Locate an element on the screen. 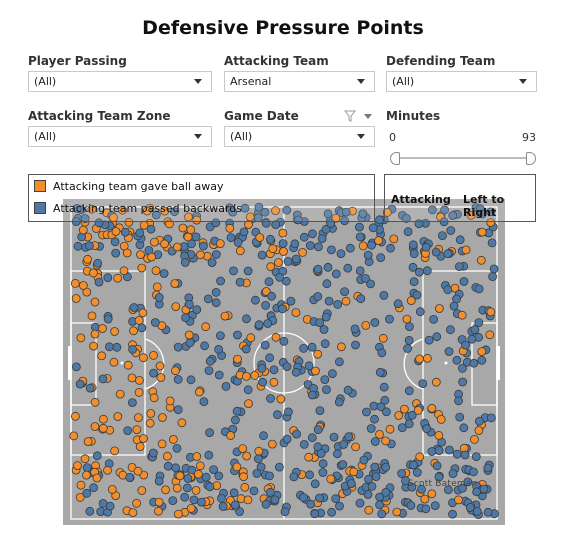 The image size is (566, 558). minutes-slider-track is located at coordinates (463, 158).